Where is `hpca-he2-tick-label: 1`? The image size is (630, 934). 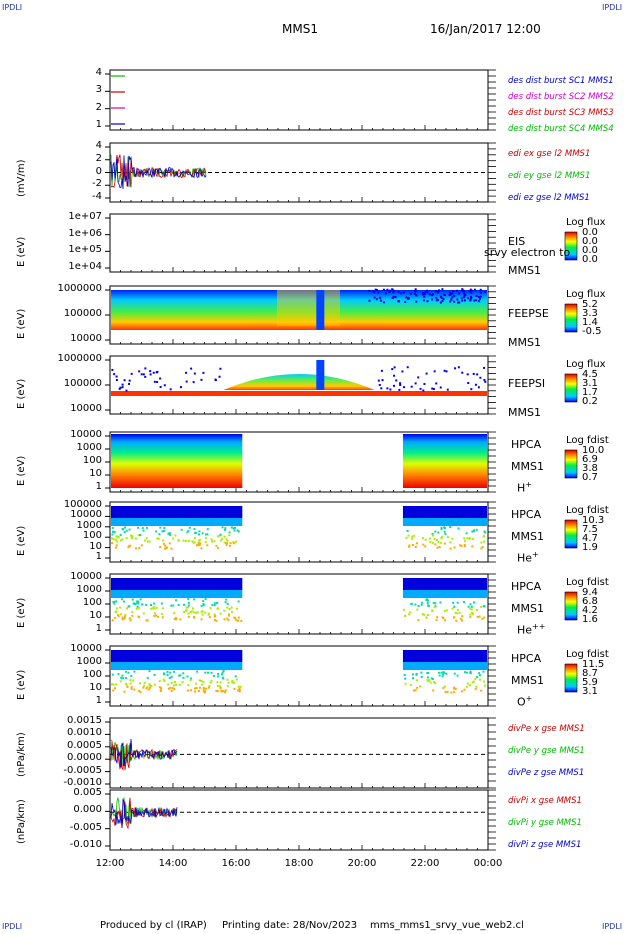
hpca-he2-tick-label: 1 is located at coordinates (98, 628).